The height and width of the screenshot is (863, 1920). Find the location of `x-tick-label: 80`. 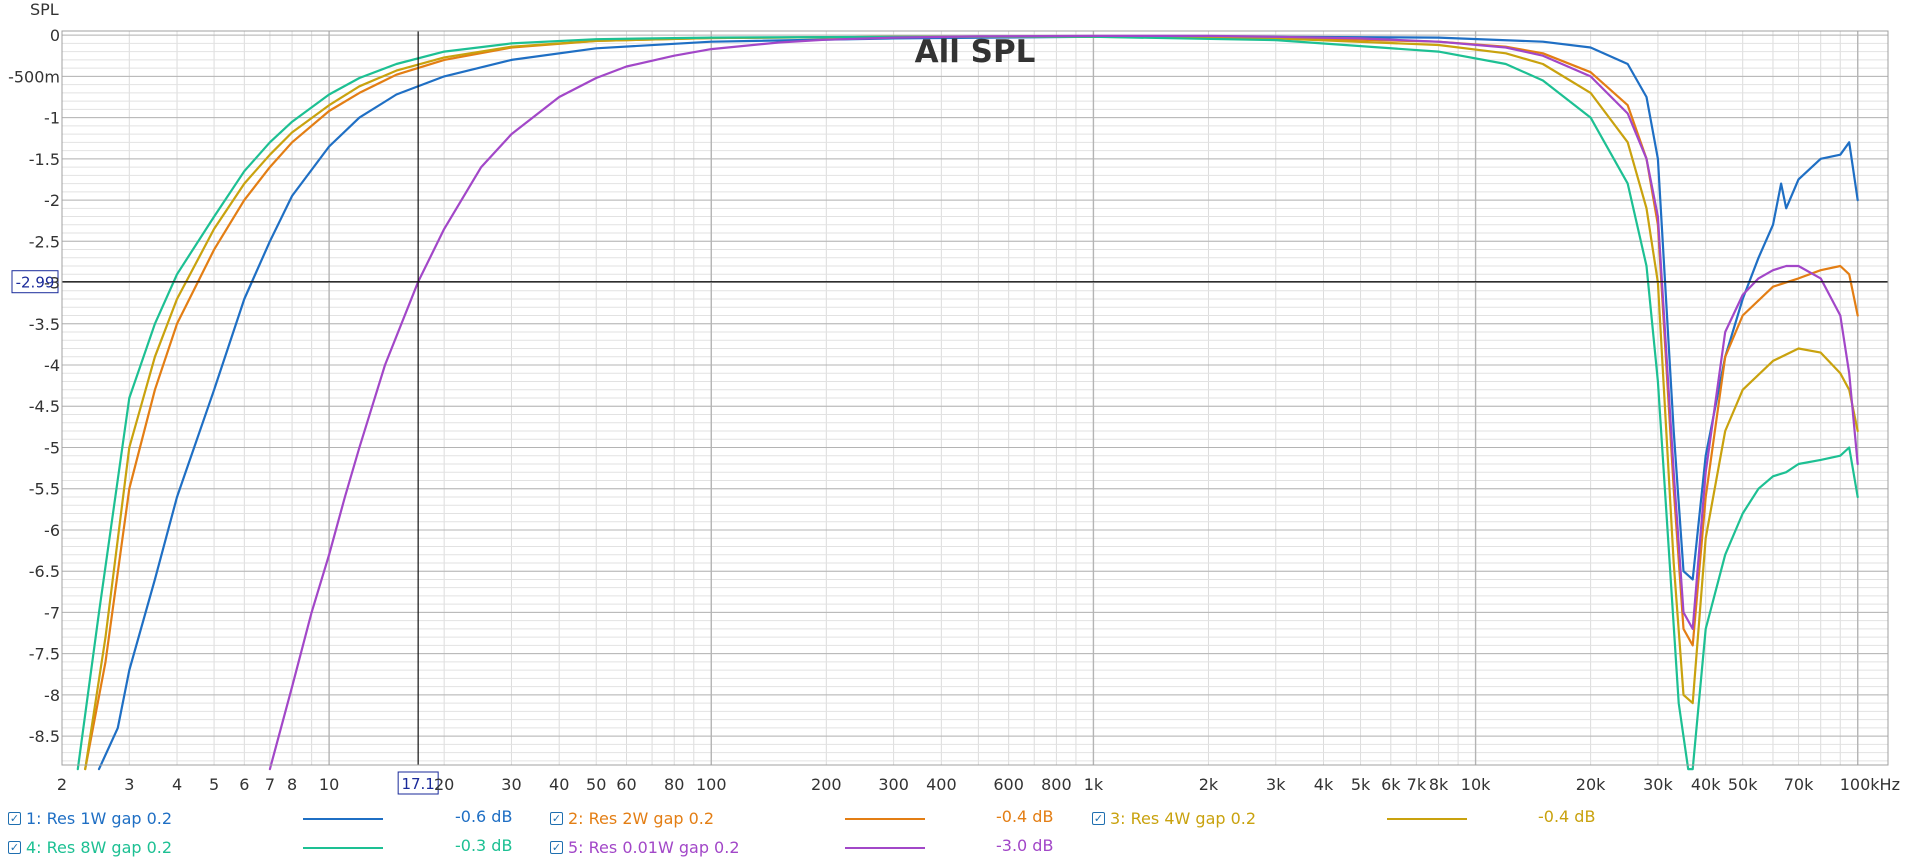

x-tick-label: 80 is located at coordinates (674, 784).